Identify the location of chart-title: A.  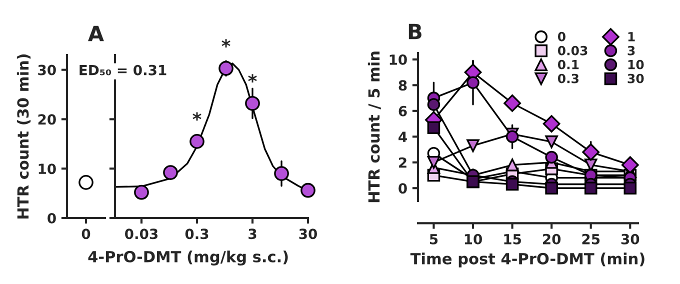
(96, 34).